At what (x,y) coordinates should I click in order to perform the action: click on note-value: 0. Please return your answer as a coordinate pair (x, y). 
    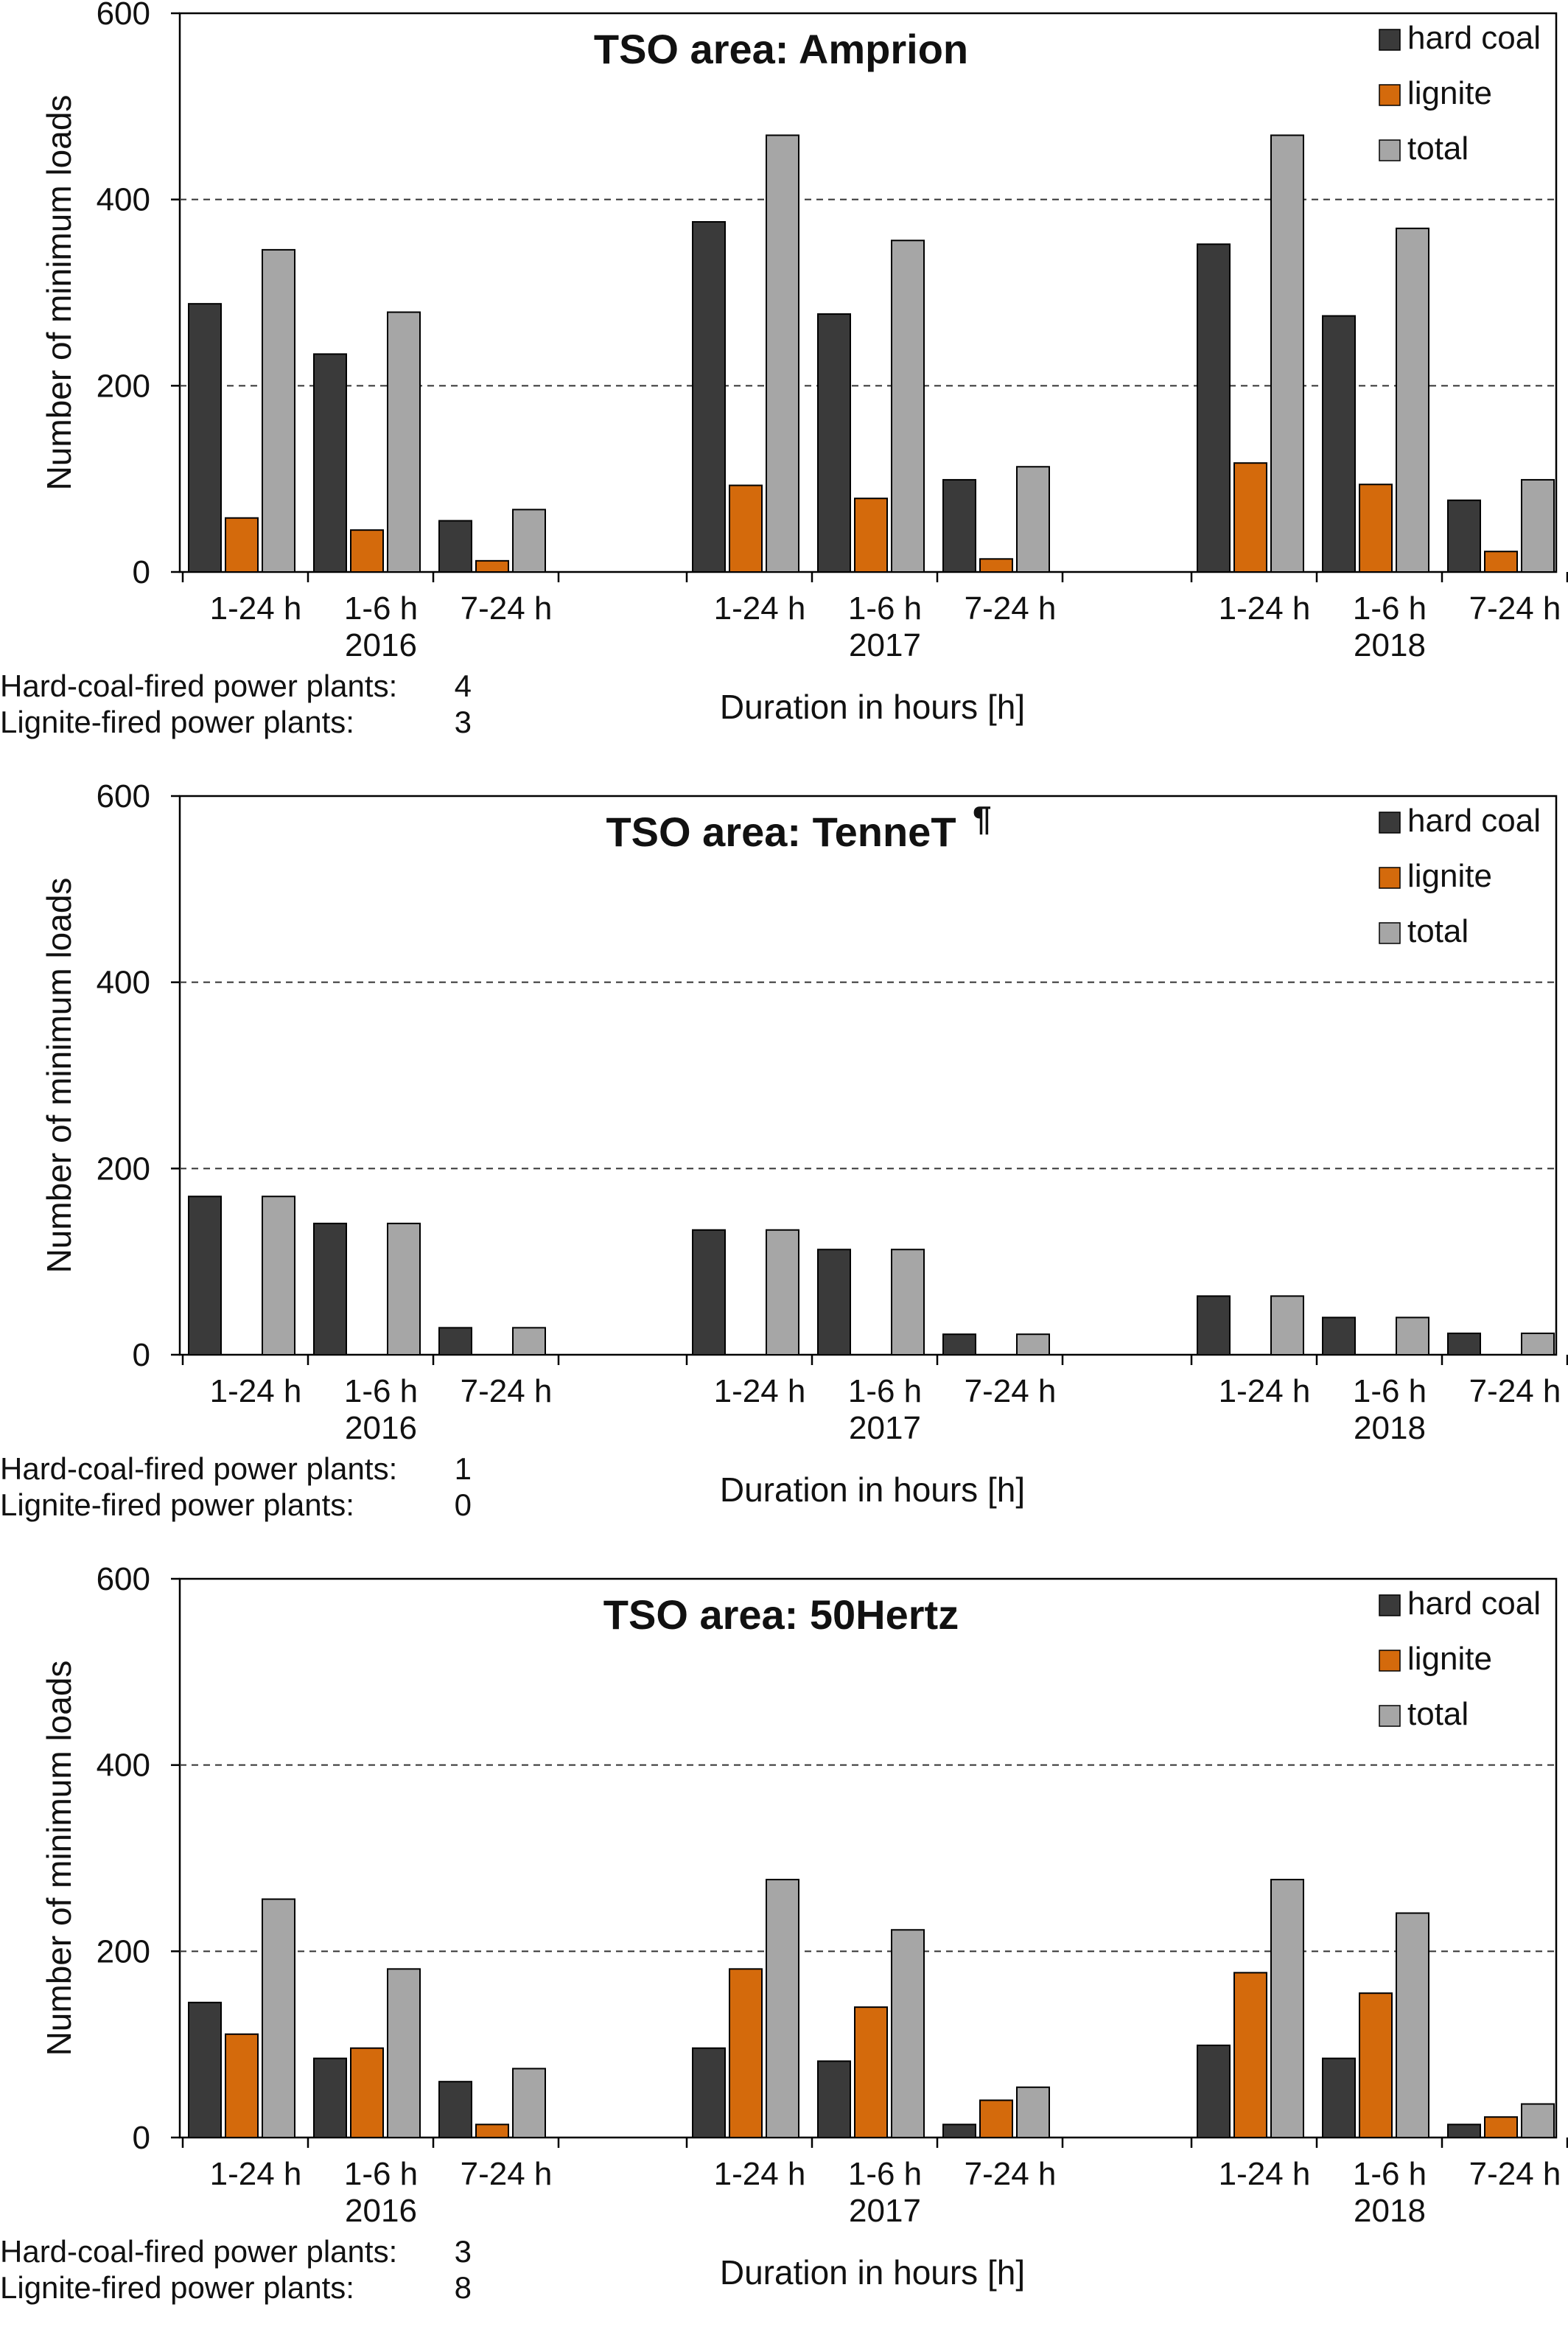
    Looking at the image, I should click on (463, 1504).